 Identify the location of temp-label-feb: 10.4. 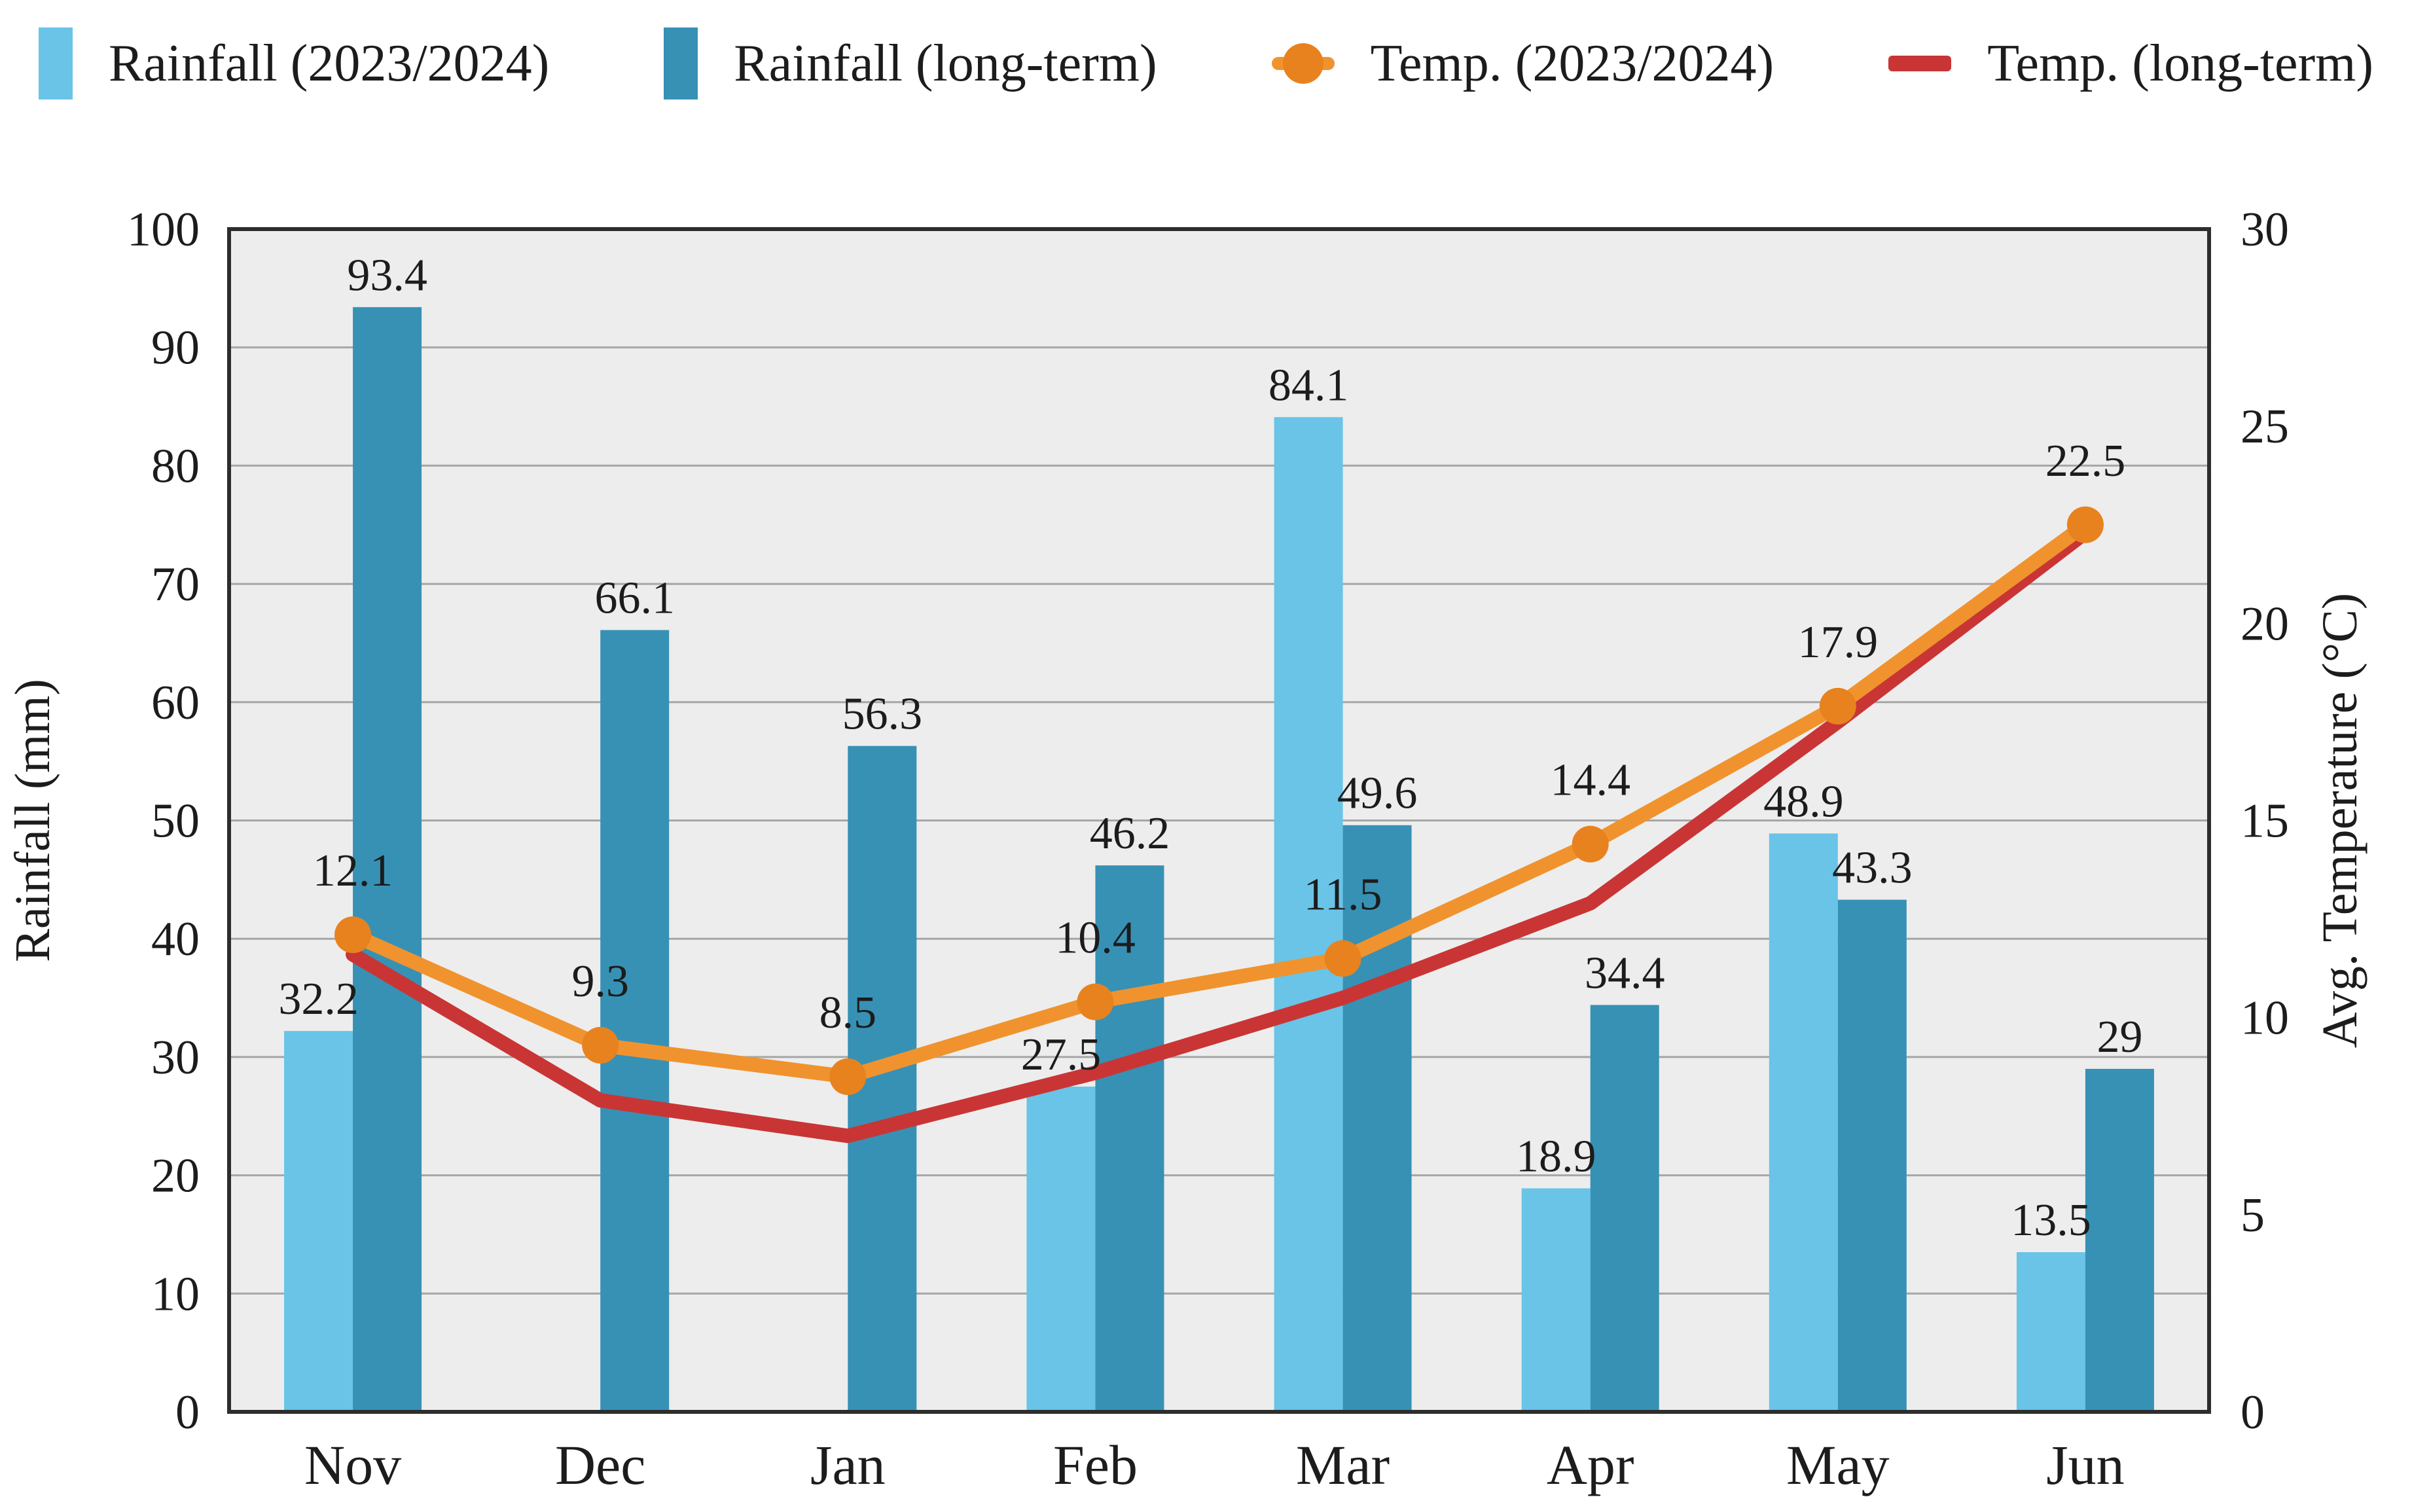
(1095, 938).